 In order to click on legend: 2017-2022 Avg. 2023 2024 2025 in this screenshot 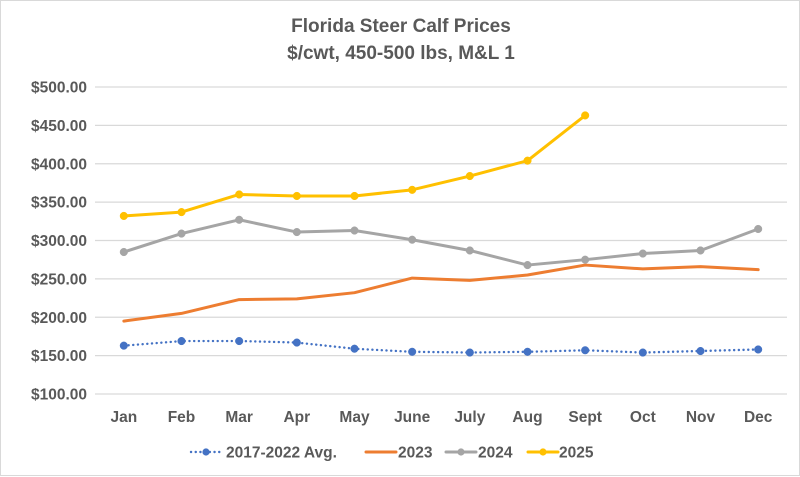, I will do `click(391, 453)`.